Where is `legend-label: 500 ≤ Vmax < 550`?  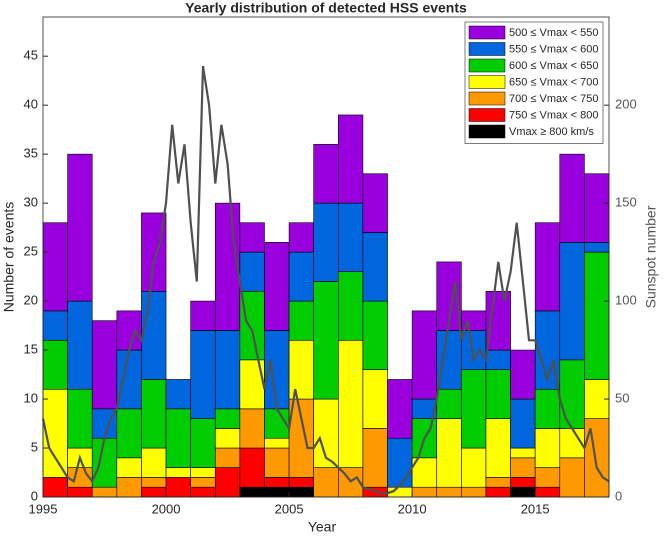 legend-label: 500 ≤ Vmax < 550 is located at coordinates (554, 33).